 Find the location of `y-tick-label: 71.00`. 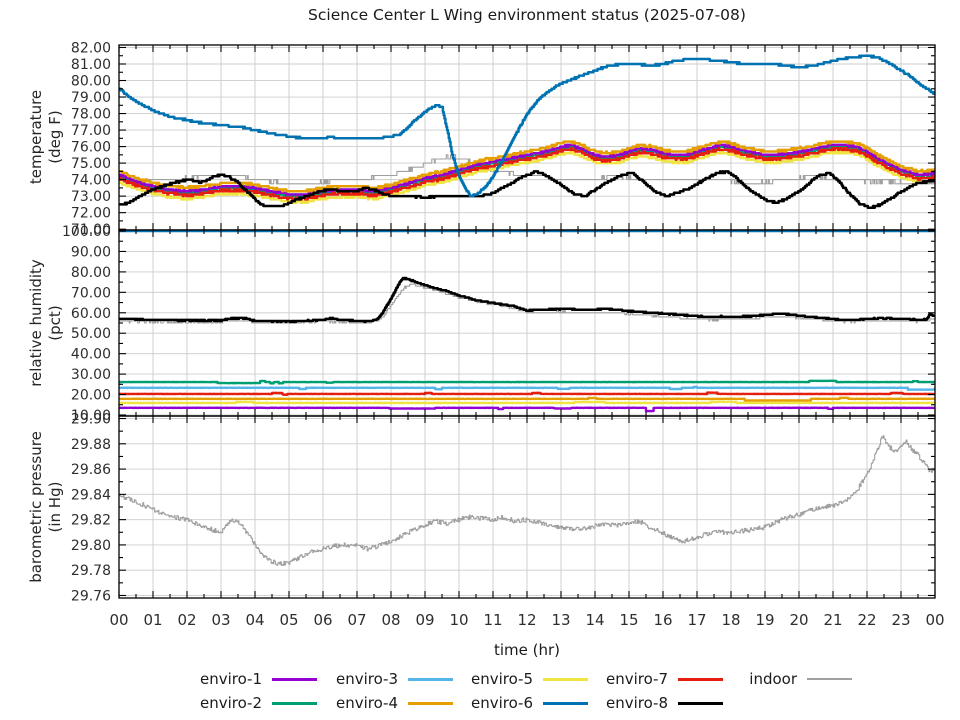

y-tick-label: 71.00 is located at coordinates (91, 230).